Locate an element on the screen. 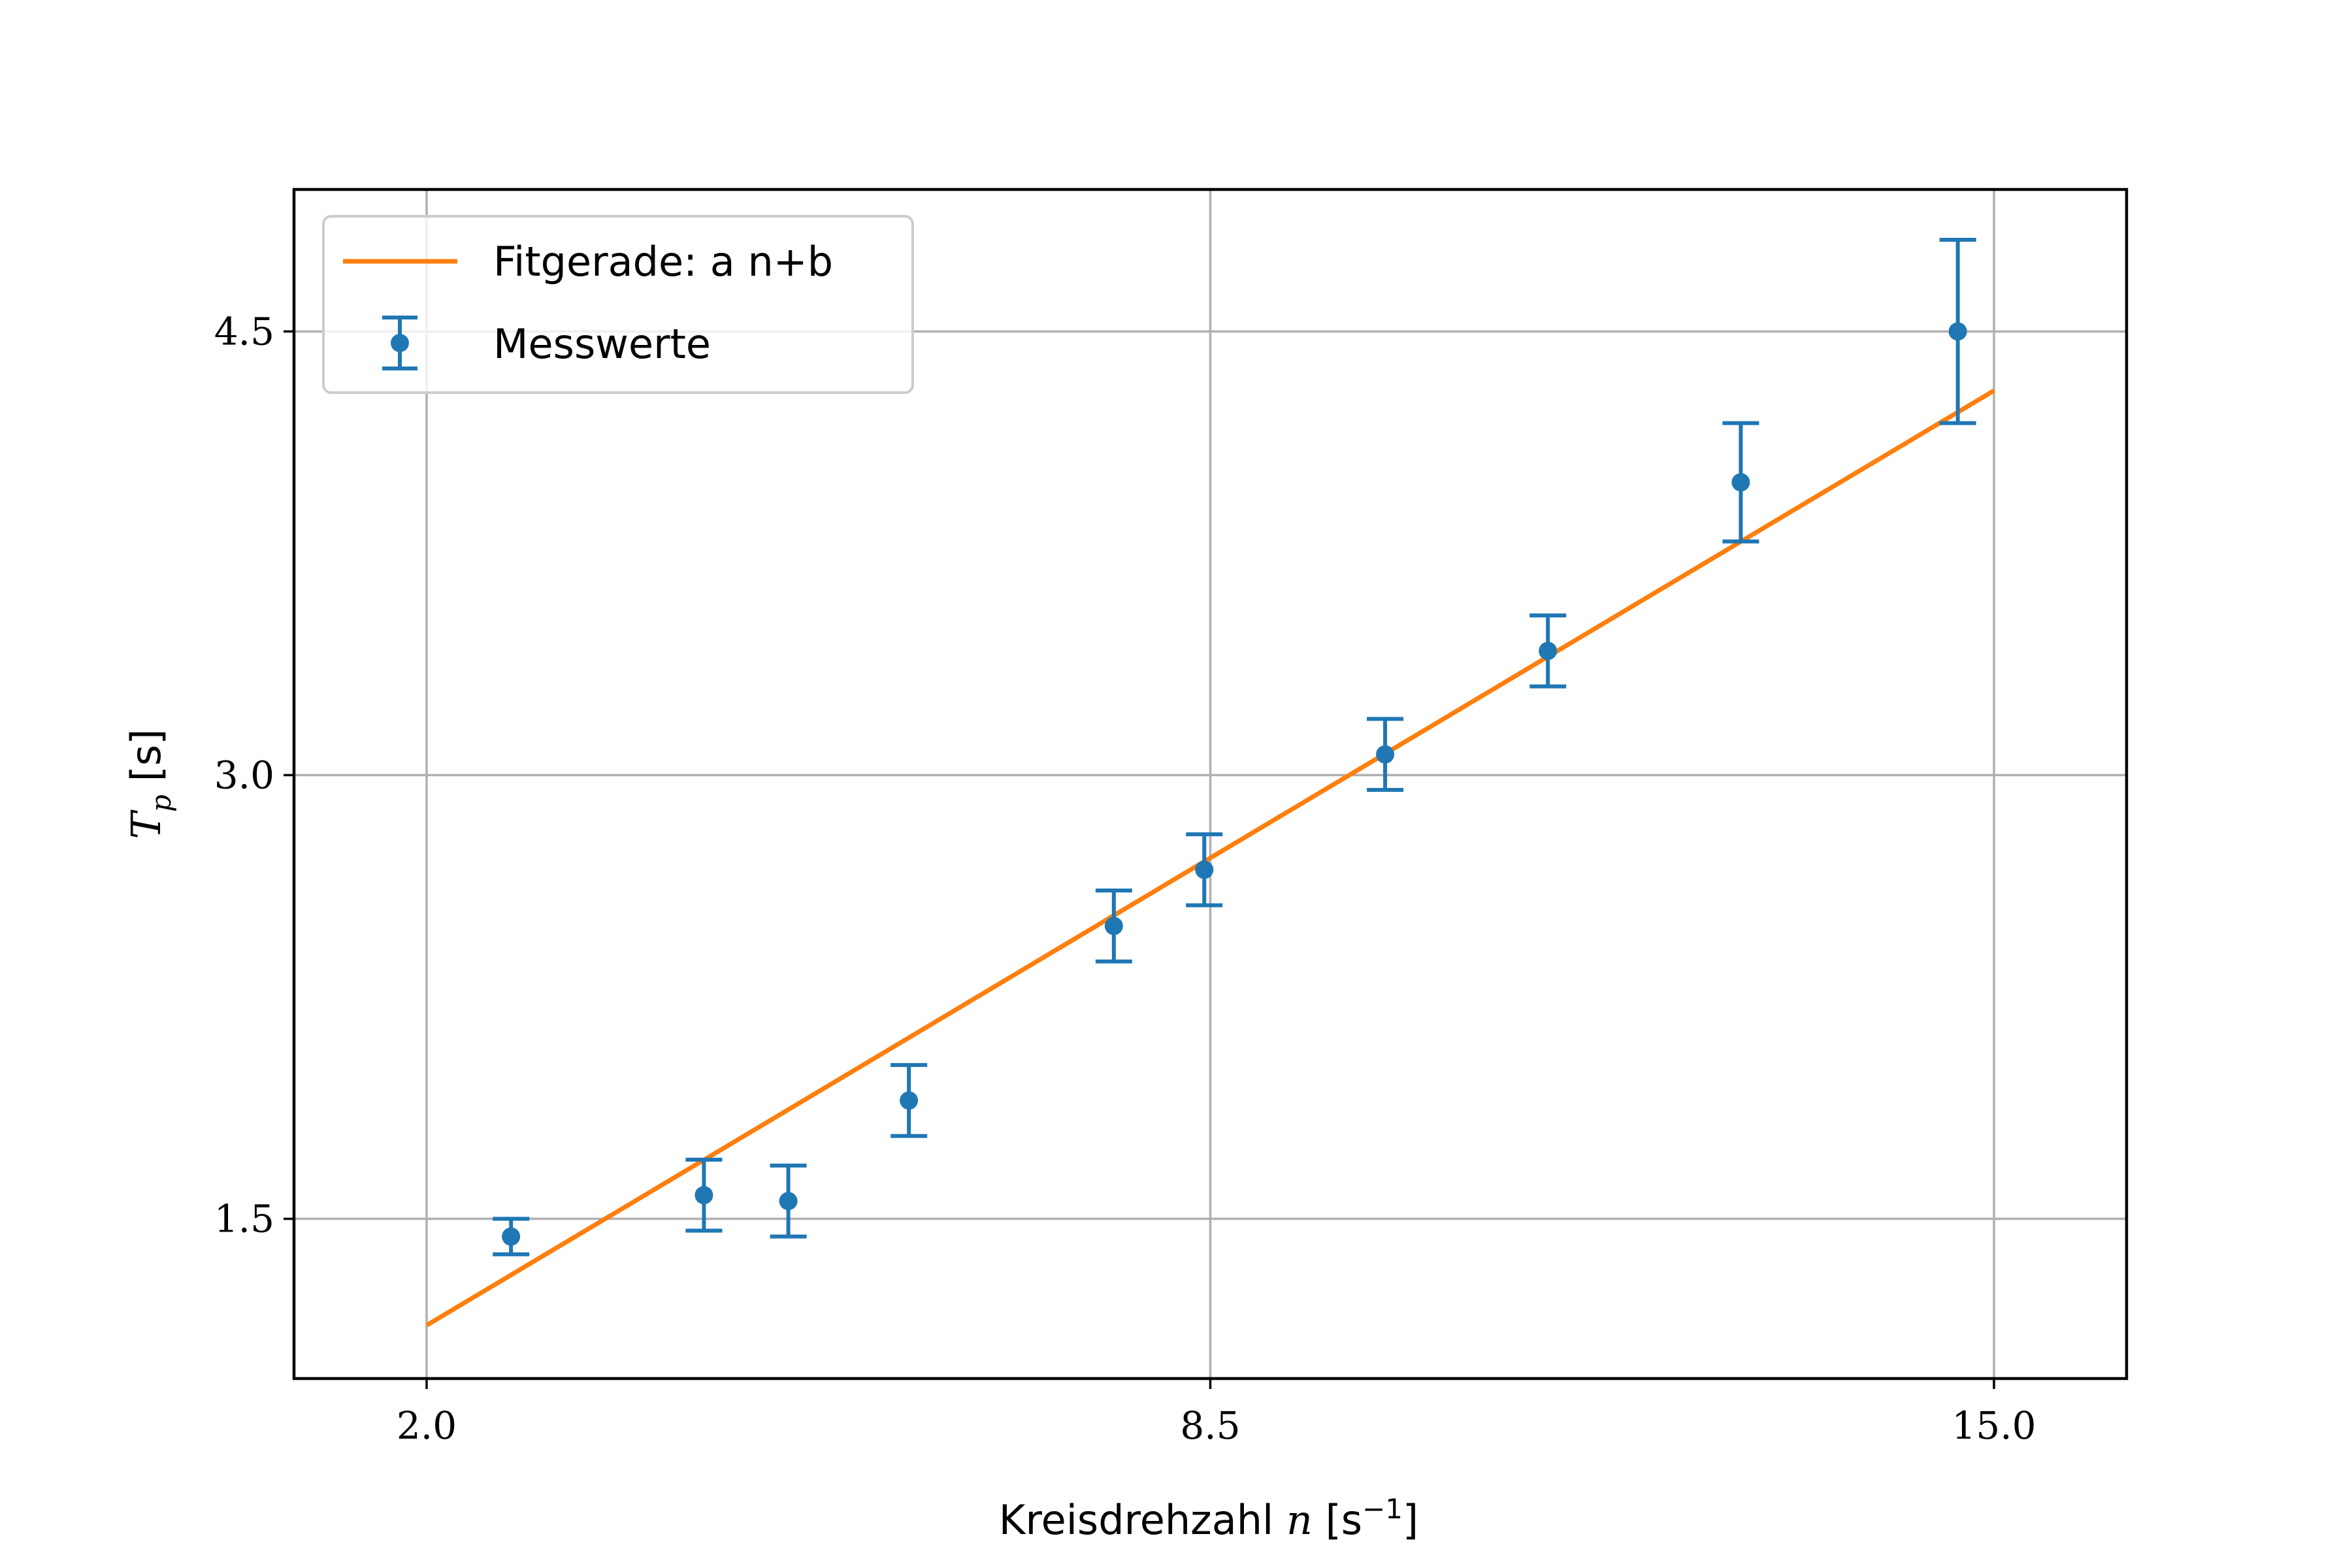  legend: Fitgerade: a n+b Messwerte is located at coordinates (618, 304).